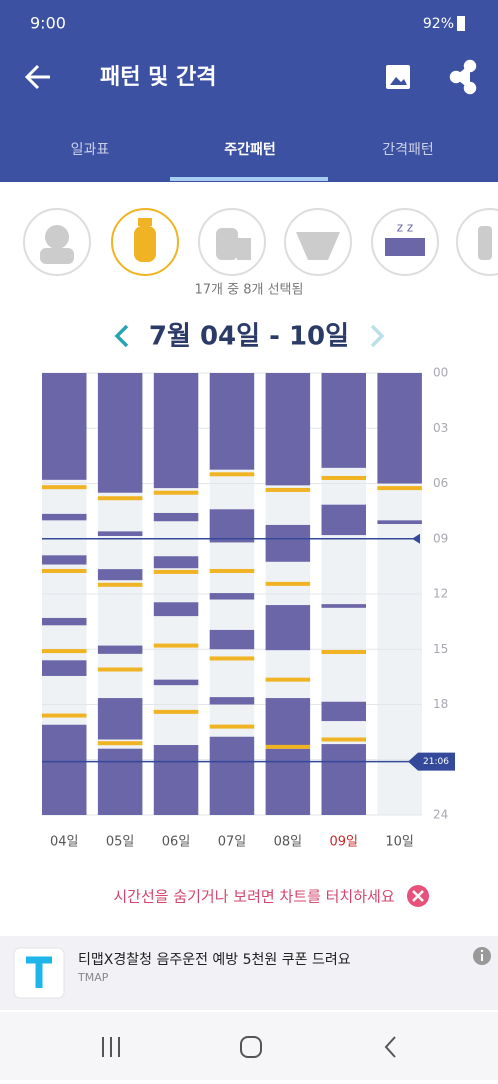 The image size is (498, 1084). Describe the element at coordinates (398, 77) in the screenshot. I see `image-button` at that location.